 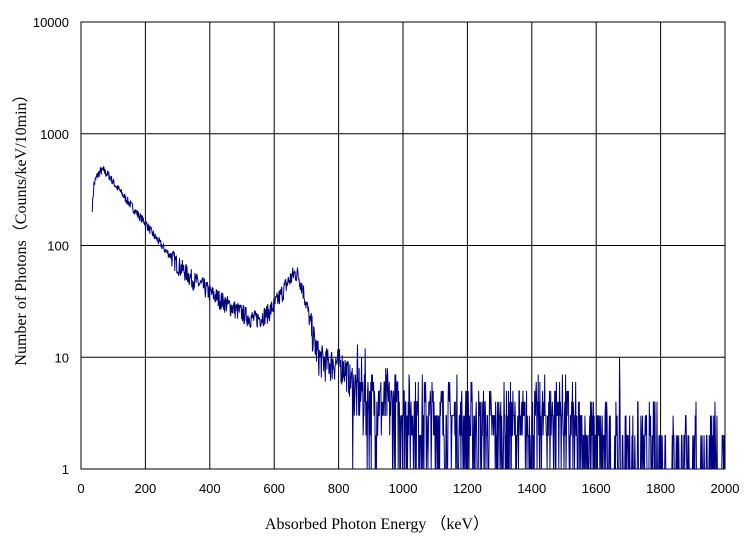 What do you see at coordinates (377, 524) in the screenshot?
I see `x-axis-title: Absorbed Photon Energy （keV）` at bounding box center [377, 524].